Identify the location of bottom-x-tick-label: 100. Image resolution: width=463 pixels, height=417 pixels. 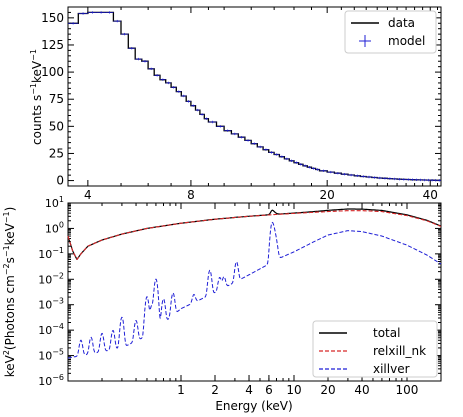
(407, 390).